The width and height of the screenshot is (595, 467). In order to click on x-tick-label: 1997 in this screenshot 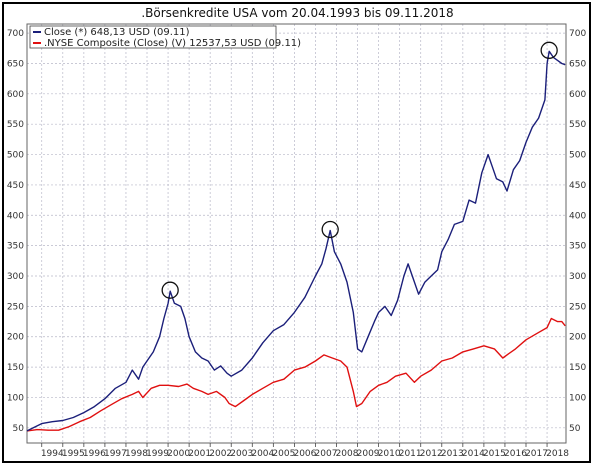, I will do `click(115, 454)`.